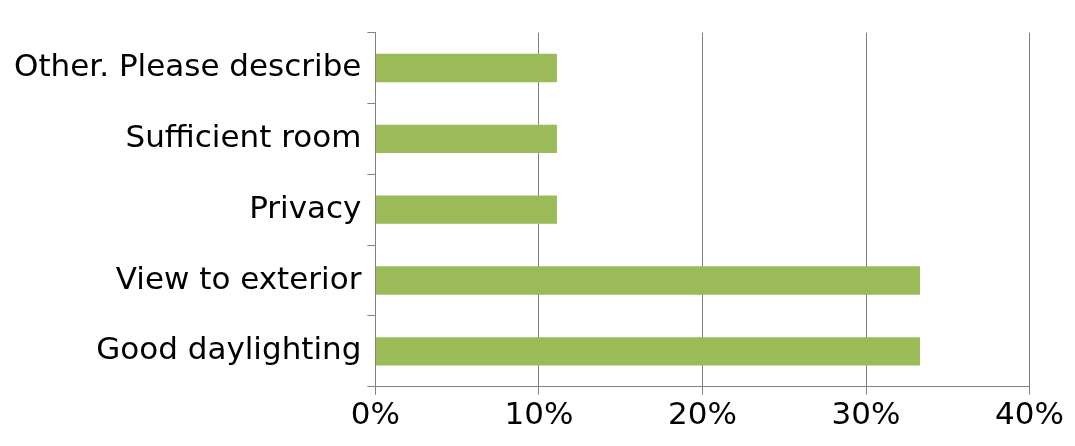 This screenshot has width=1075, height=446. What do you see at coordinates (188, 65) in the screenshot?
I see `y-tick-label: Other. Please describe` at bounding box center [188, 65].